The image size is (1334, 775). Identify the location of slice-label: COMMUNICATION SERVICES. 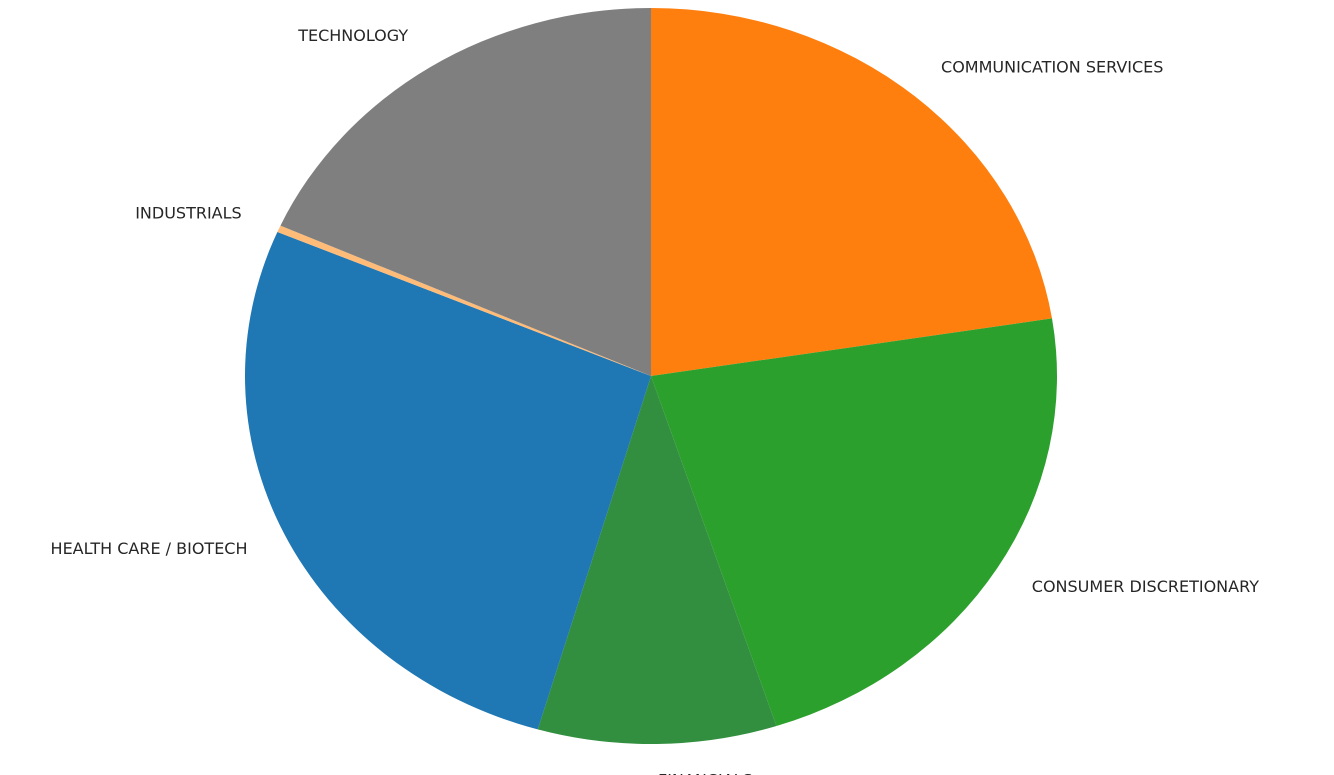
(1052, 67).